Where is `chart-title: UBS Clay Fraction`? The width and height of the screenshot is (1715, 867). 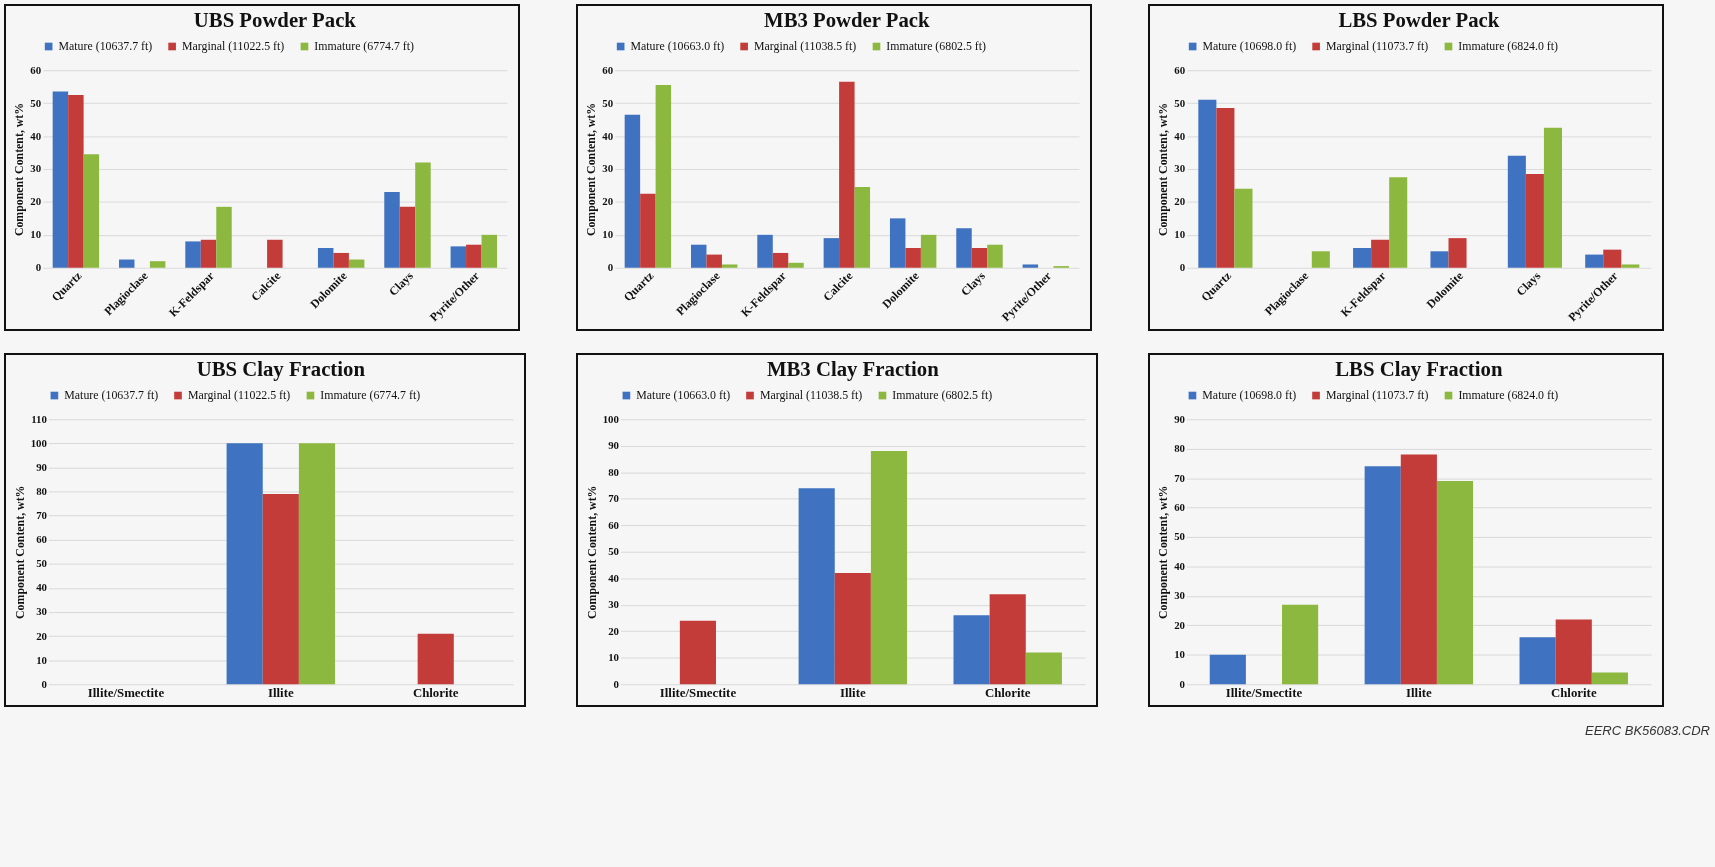 chart-title: UBS Clay Fraction is located at coordinates (281, 369).